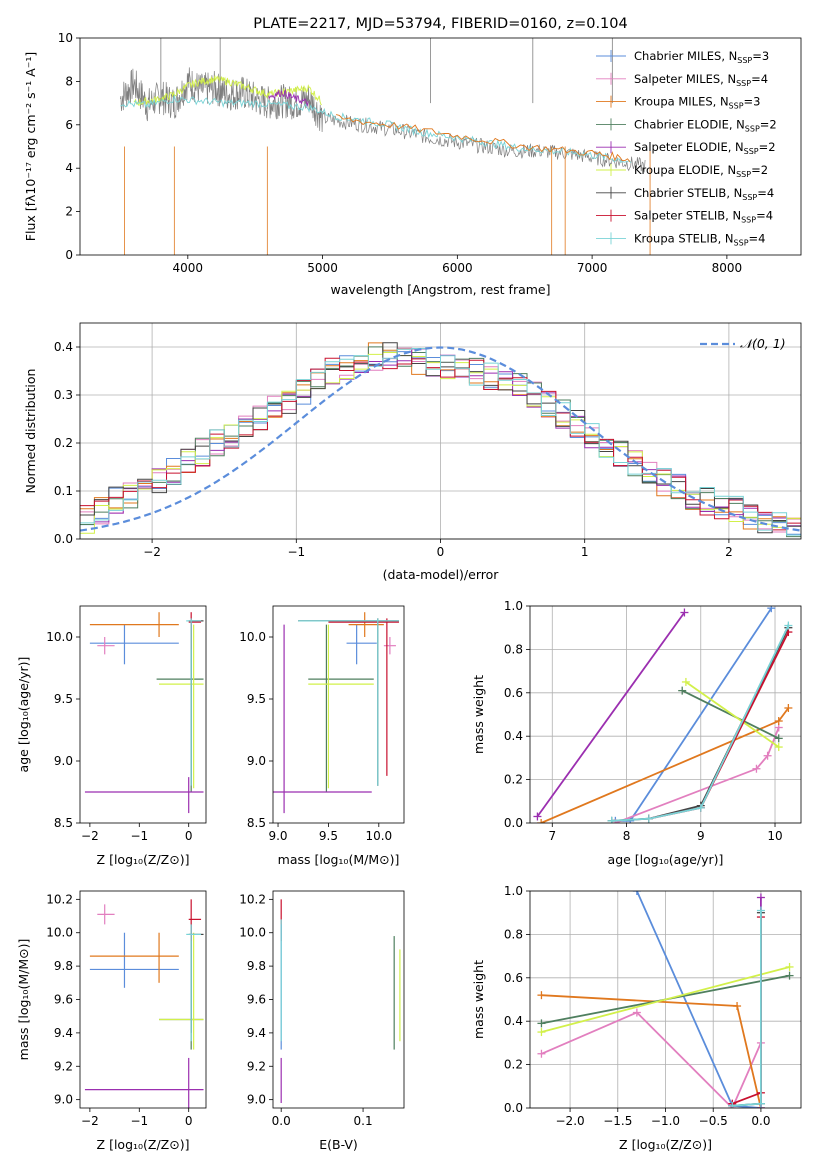 The image size is (819, 1170). I want to click on mass_vs_Z-points, so click(144, 1003).